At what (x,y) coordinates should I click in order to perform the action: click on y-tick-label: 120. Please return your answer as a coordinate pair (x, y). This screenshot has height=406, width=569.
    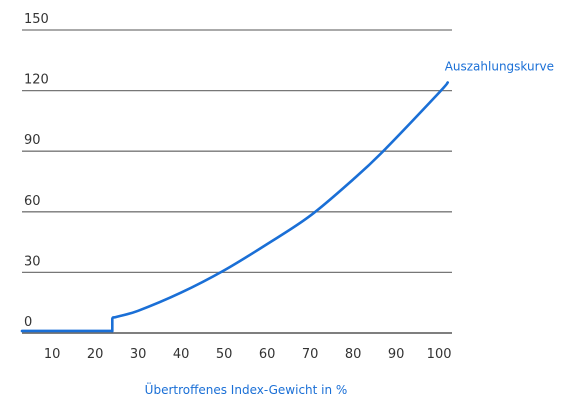
    Looking at the image, I should click on (36, 80).